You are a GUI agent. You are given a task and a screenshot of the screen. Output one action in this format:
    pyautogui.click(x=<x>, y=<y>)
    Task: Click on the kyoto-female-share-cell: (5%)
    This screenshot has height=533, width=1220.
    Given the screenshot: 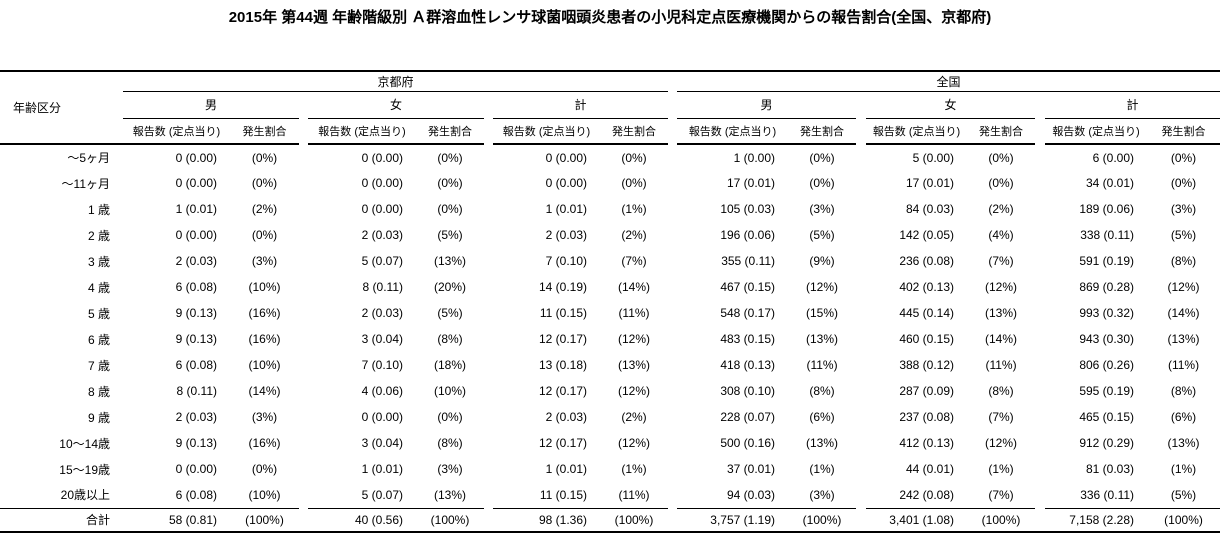 What is the action you would take?
    pyautogui.click(x=450, y=235)
    